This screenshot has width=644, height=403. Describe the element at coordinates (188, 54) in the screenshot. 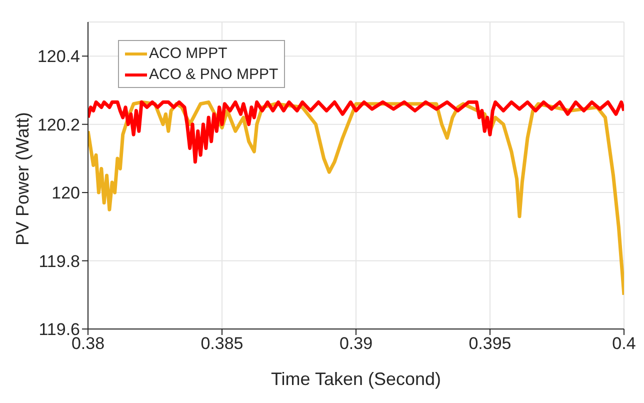

I see `legend-label: ACO MPPT` at that location.